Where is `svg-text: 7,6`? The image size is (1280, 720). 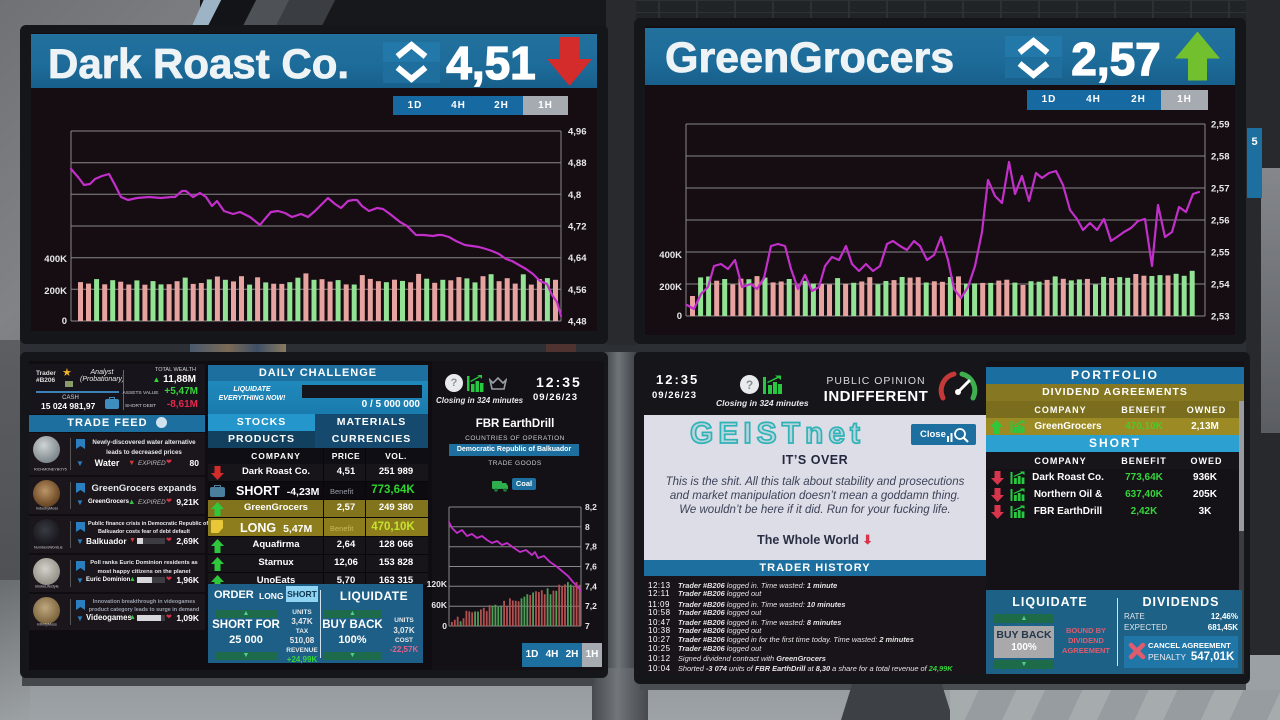
svg-text: 7,6 is located at coordinates (591, 567).